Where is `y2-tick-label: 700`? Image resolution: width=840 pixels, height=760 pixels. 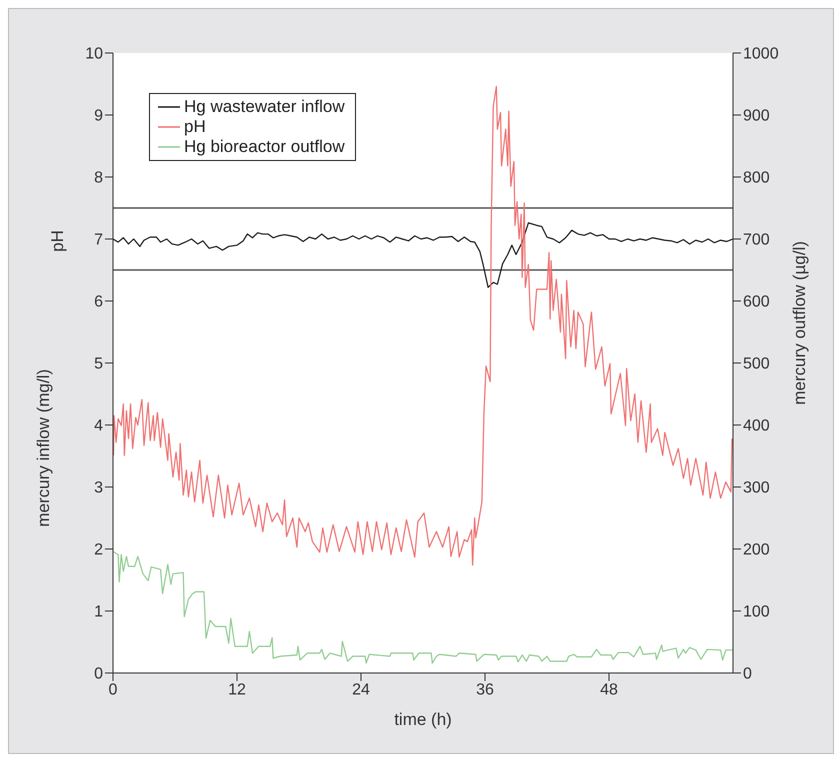
y2-tick-label: 700 is located at coordinates (756, 240).